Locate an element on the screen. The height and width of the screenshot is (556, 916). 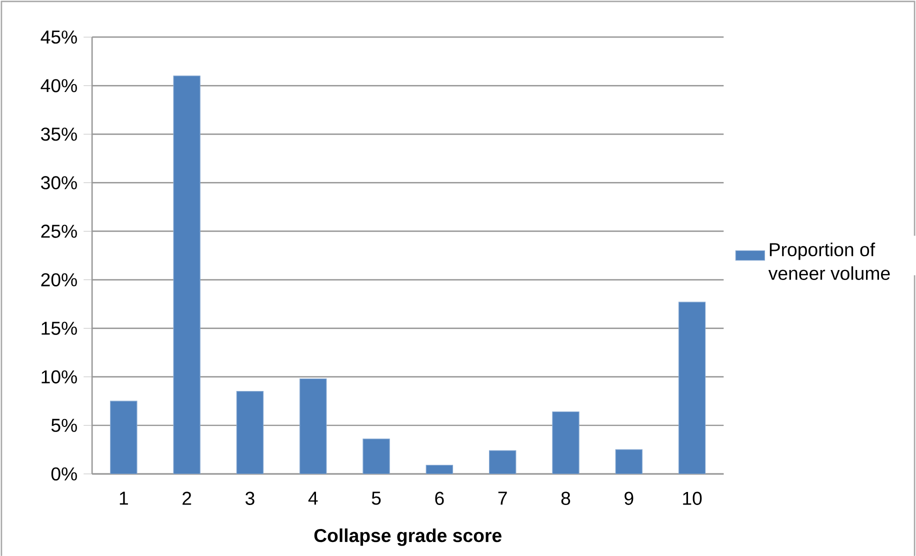
y-tick-label: 15% is located at coordinates (59, 328).